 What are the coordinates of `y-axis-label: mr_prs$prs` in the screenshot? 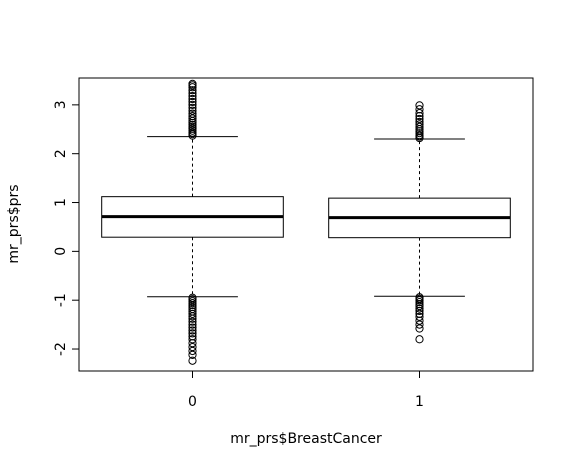 It's located at (14, 223).